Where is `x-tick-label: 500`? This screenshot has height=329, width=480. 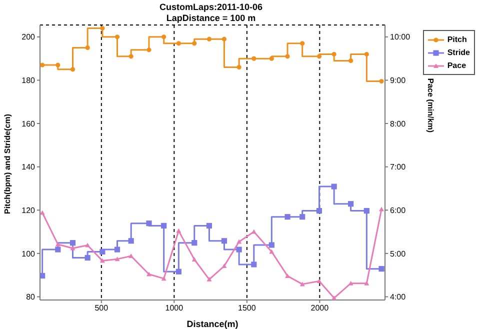 x-tick-label: 500 is located at coordinates (101, 308).